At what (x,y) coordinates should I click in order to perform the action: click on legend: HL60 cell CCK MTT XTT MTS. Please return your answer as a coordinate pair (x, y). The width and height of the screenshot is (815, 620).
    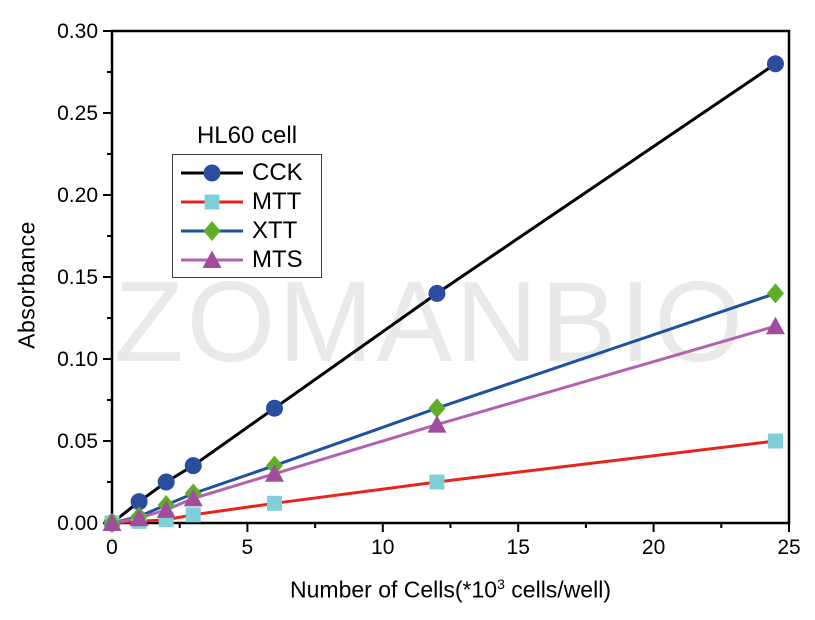
    Looking at the image, I should click on (247, 200).